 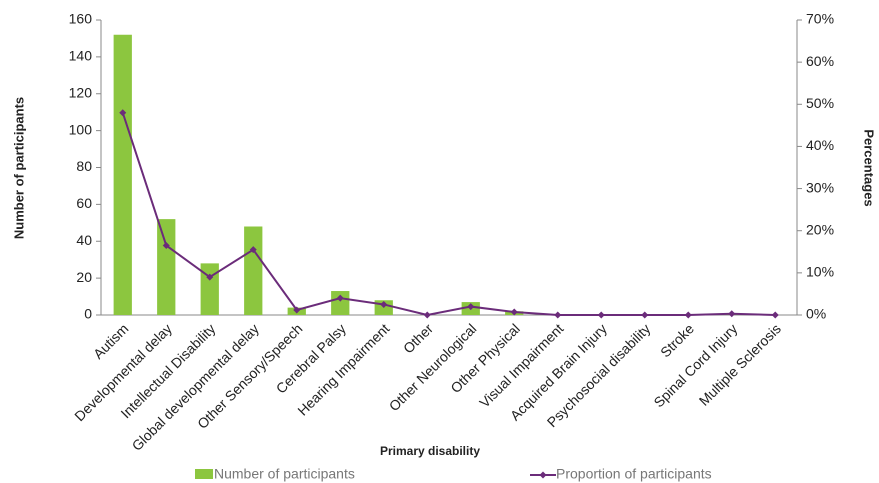 I want to click on y-tick-label: 120, so click(x=81, y=92).